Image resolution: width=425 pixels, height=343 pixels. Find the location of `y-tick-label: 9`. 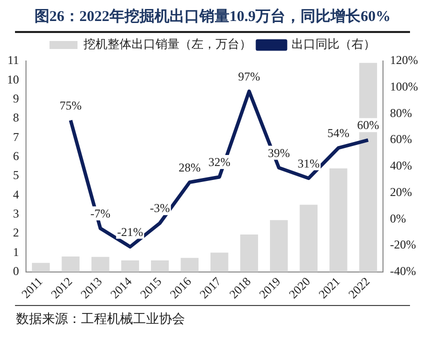

y-tick-label: 9 is located at coordinates (16, 98).